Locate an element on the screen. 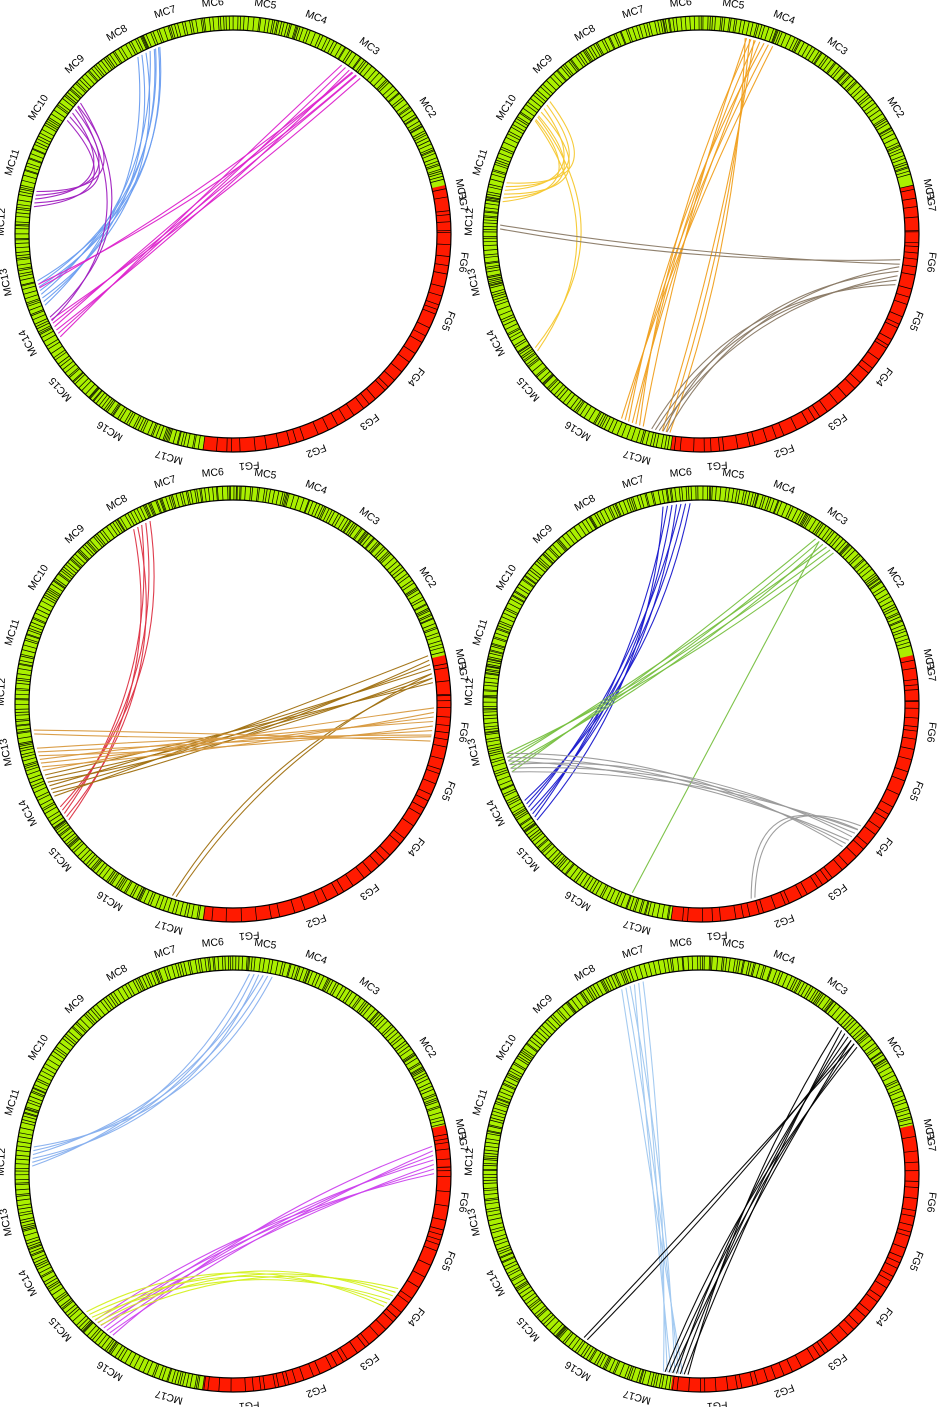  chromosome-label-fg2: FG2 is located at coordinates (316, 1390).